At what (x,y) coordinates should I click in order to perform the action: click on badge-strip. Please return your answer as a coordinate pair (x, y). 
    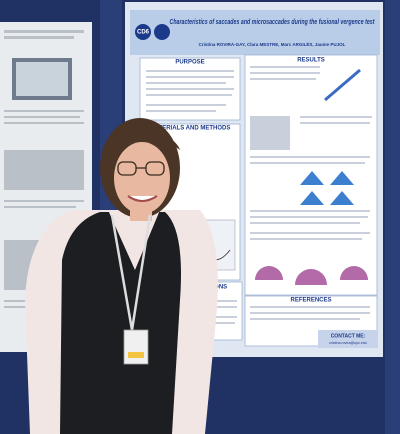
    Looking at the image, I should click on (136, 355).